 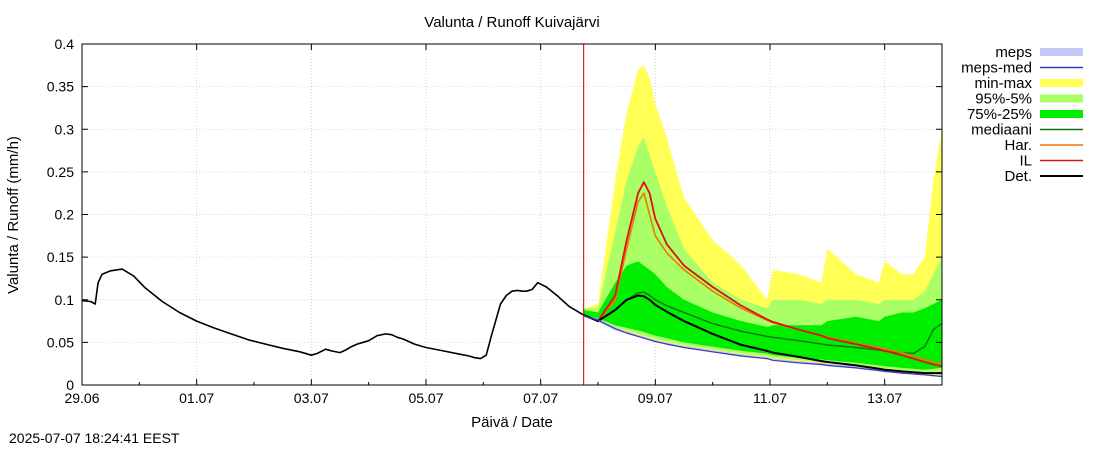 I want to click on chart-title: Valunta / Runoff Kuivajärvi, so click(x=511, y=22).